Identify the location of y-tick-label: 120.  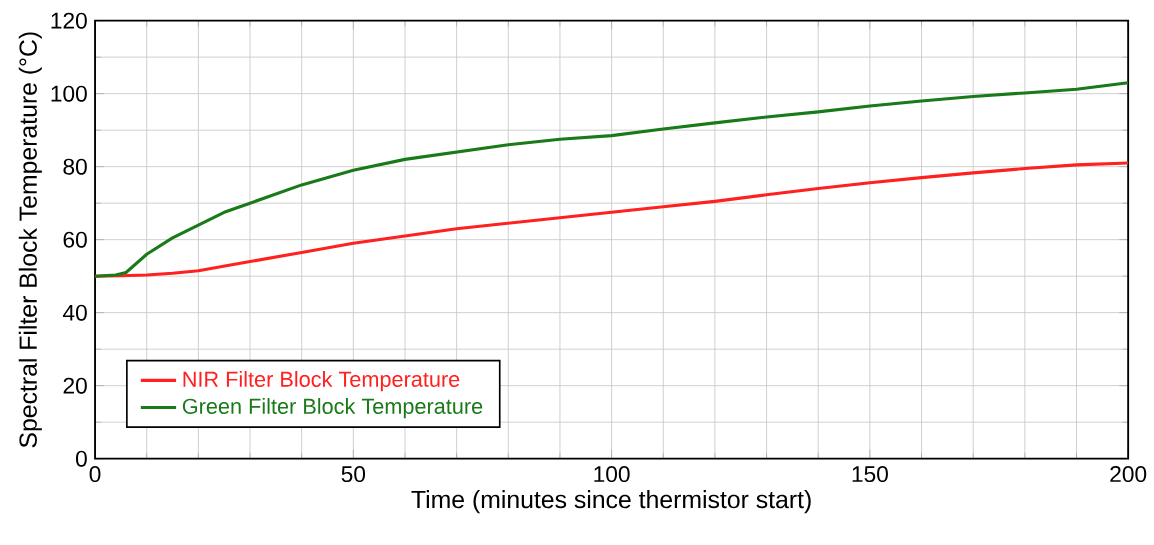
(69, 20).